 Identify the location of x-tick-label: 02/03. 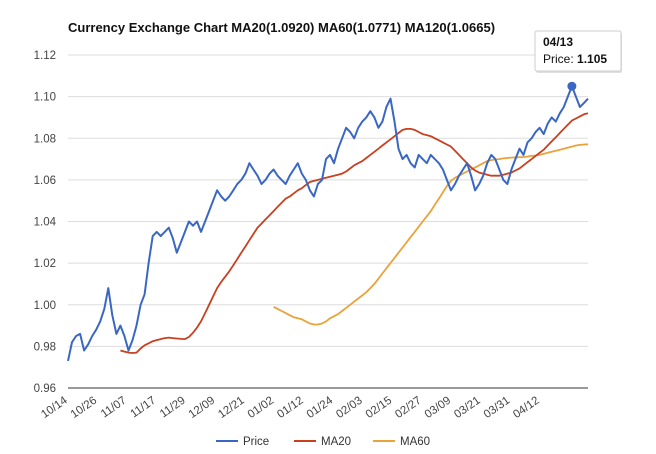
(349, 408).